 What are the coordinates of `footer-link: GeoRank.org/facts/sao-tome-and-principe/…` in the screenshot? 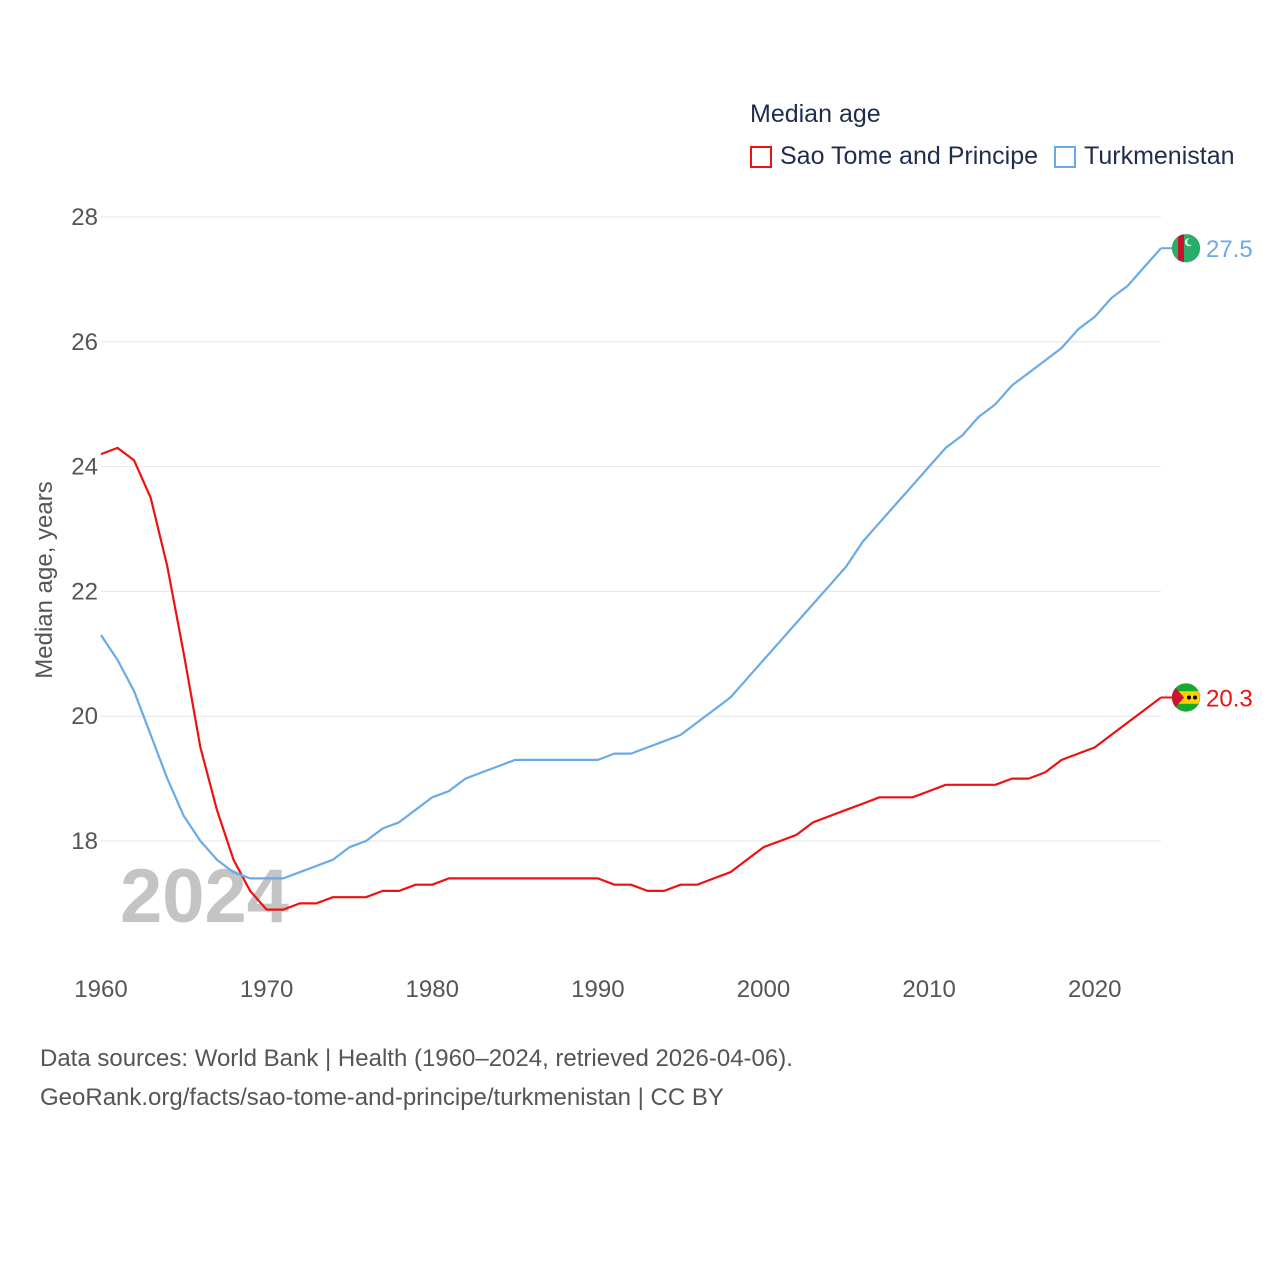 It's located at (382, 1097).